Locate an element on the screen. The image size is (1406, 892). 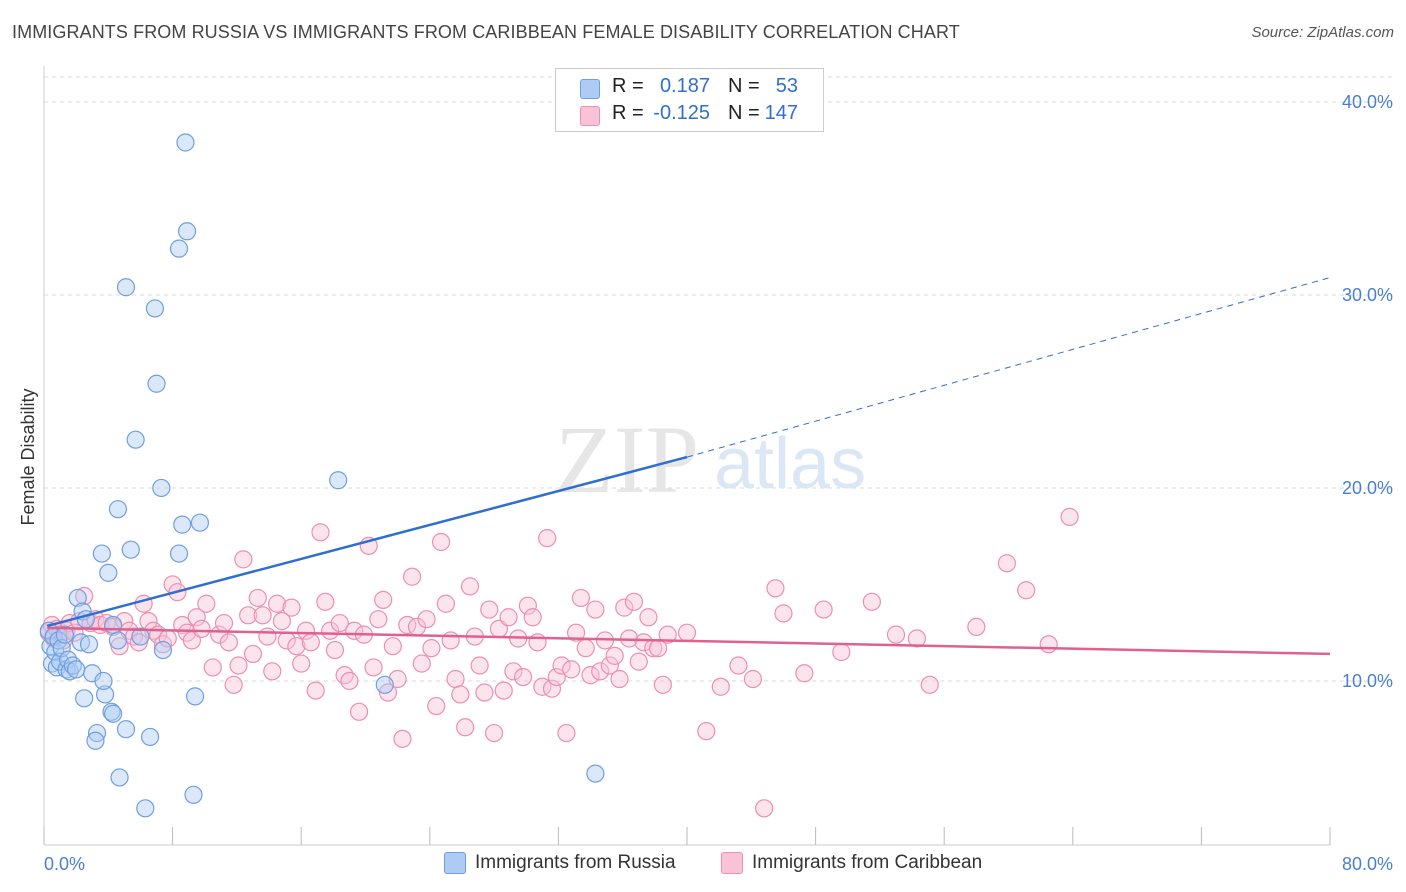
caribbean-trend-line is located at coordinates (689, 641).